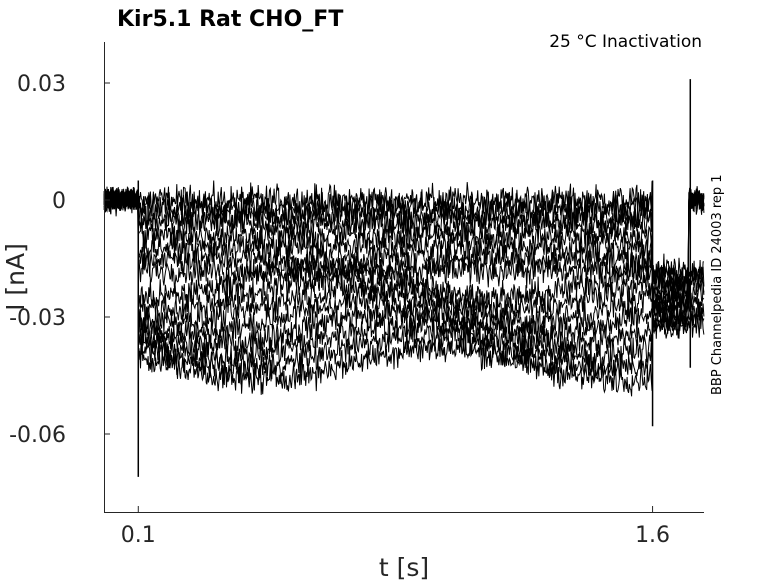 This screenshot has width=778, height=583. I want to click on y-tick-label: 0.03, so click(41, 84).